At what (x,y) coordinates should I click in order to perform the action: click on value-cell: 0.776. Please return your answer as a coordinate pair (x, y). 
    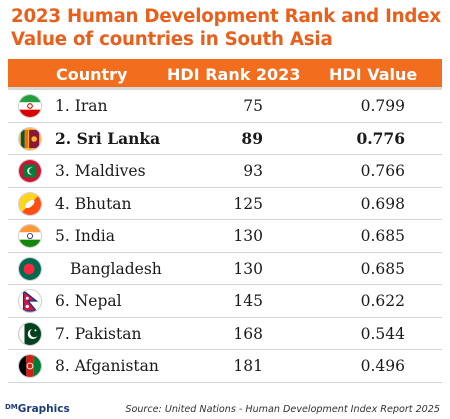
    Looking at the image, I should click on (380, 138).